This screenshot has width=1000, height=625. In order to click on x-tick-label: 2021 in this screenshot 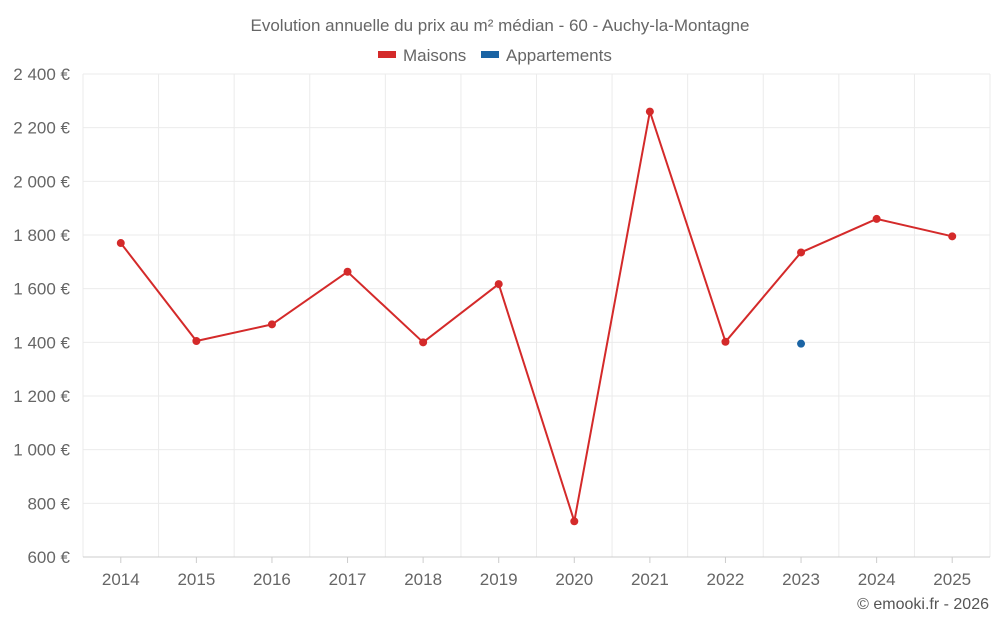, I will do `click(650, 579)`.